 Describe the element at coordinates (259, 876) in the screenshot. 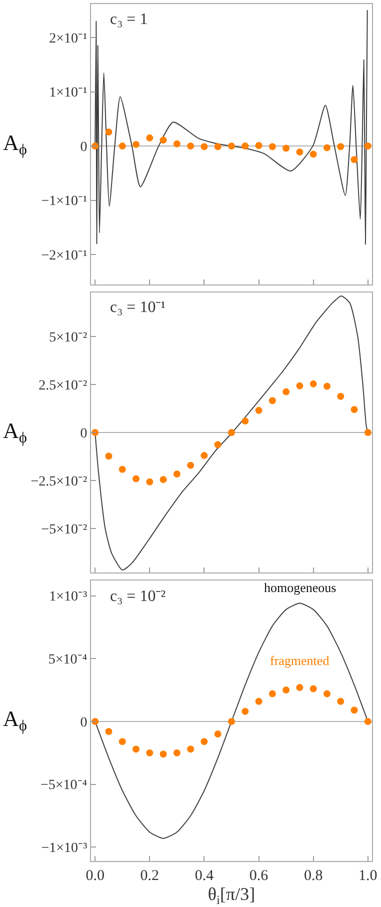

I see `x-tick-label: 0.6` at that location.